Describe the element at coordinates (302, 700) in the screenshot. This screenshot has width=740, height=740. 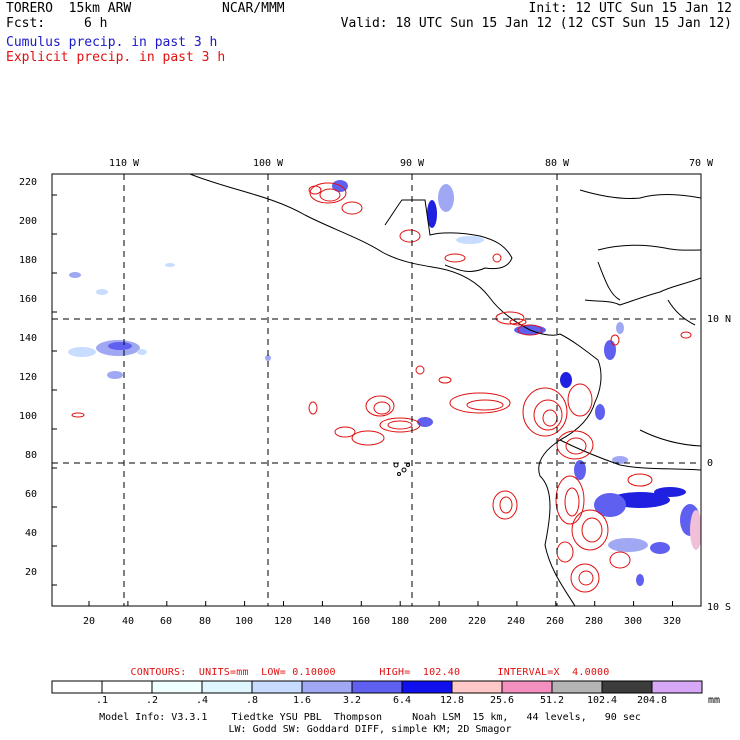
I see `colorbar-label-1.6: 1.6` at that location.